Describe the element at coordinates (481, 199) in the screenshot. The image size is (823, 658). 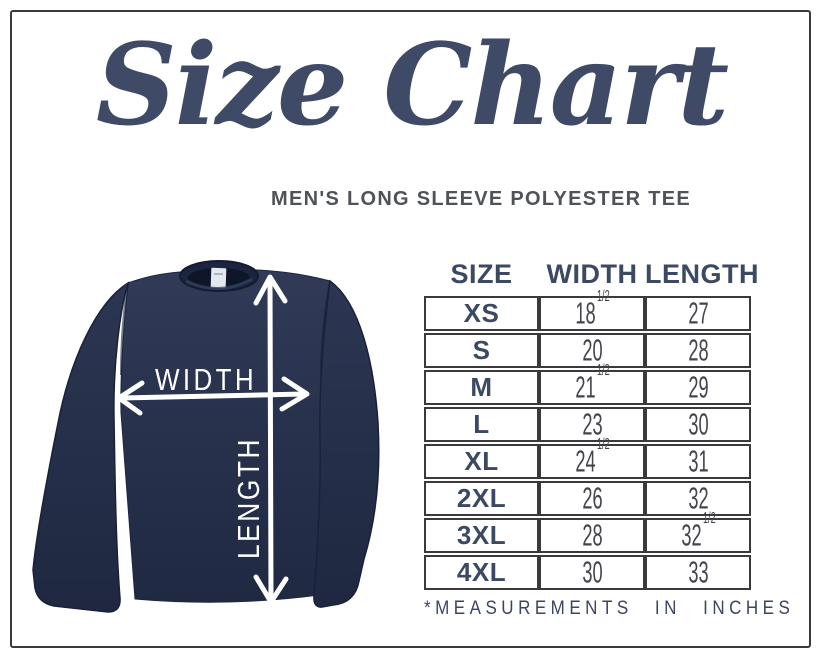
I see `page-subtitle: MEN'S LONG SLEEVE POLYESTER TEE` at that location.